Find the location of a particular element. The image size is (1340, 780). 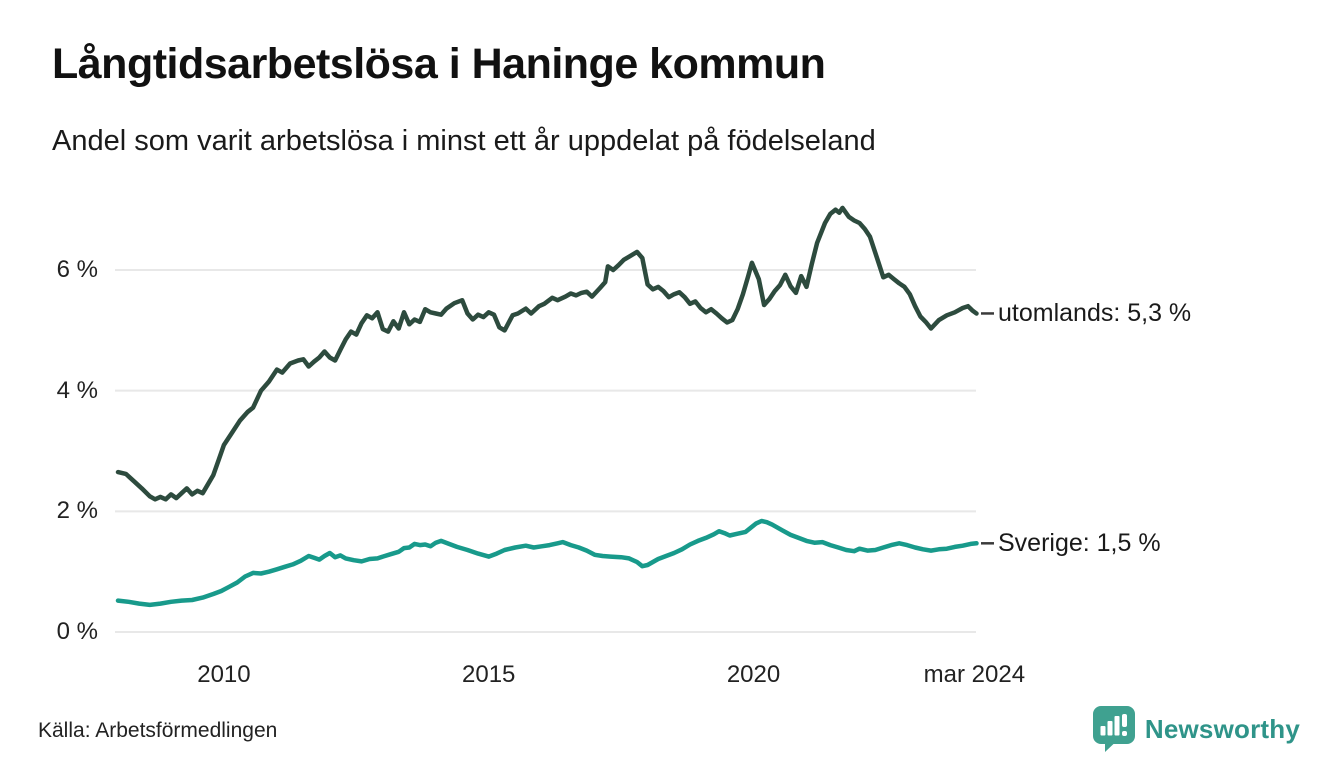

series-line-Sverige is located at coordinates (547, 563).